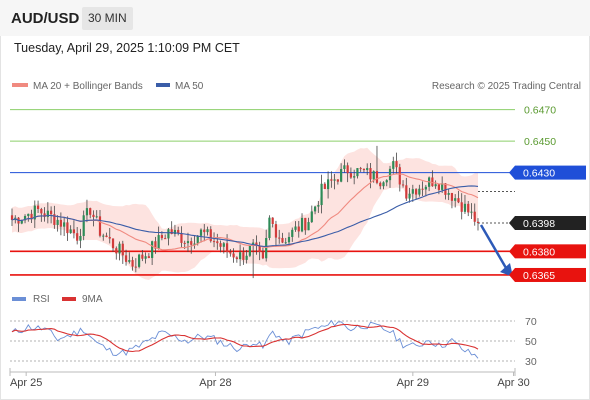 The width and height of the screenshot is (590, 400). I want to click on level-tag-tip, so click(512, 274).